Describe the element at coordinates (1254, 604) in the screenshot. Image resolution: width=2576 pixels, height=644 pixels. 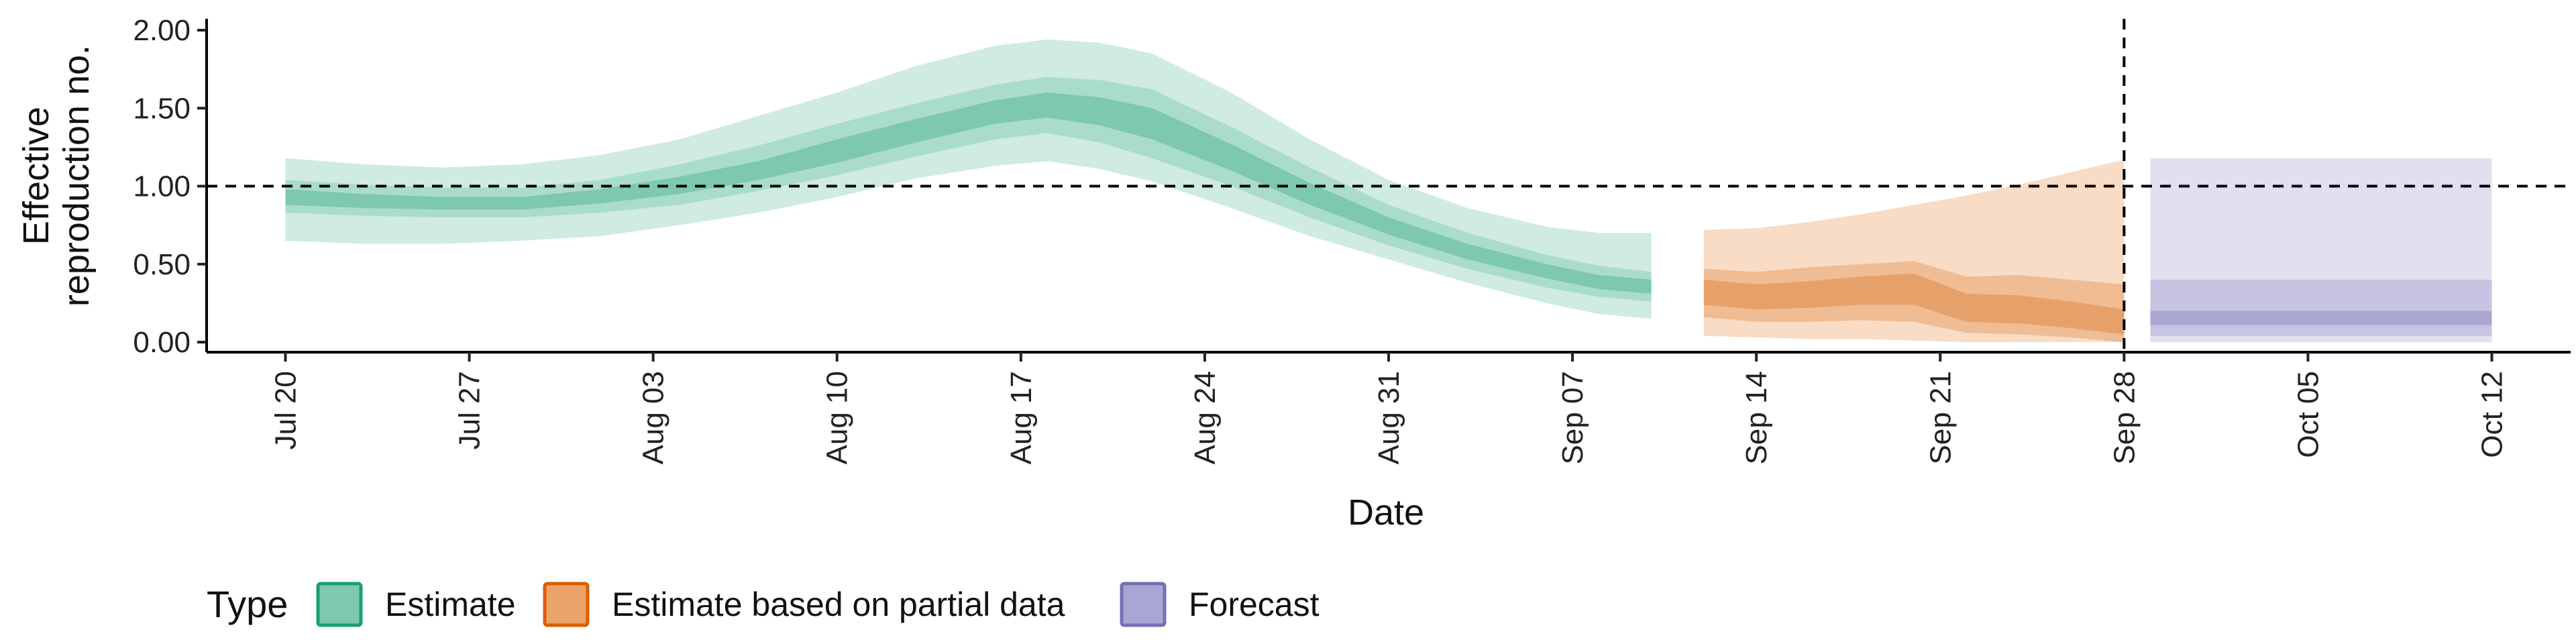
I see `legend-label-forecast: Forecast` at that location.